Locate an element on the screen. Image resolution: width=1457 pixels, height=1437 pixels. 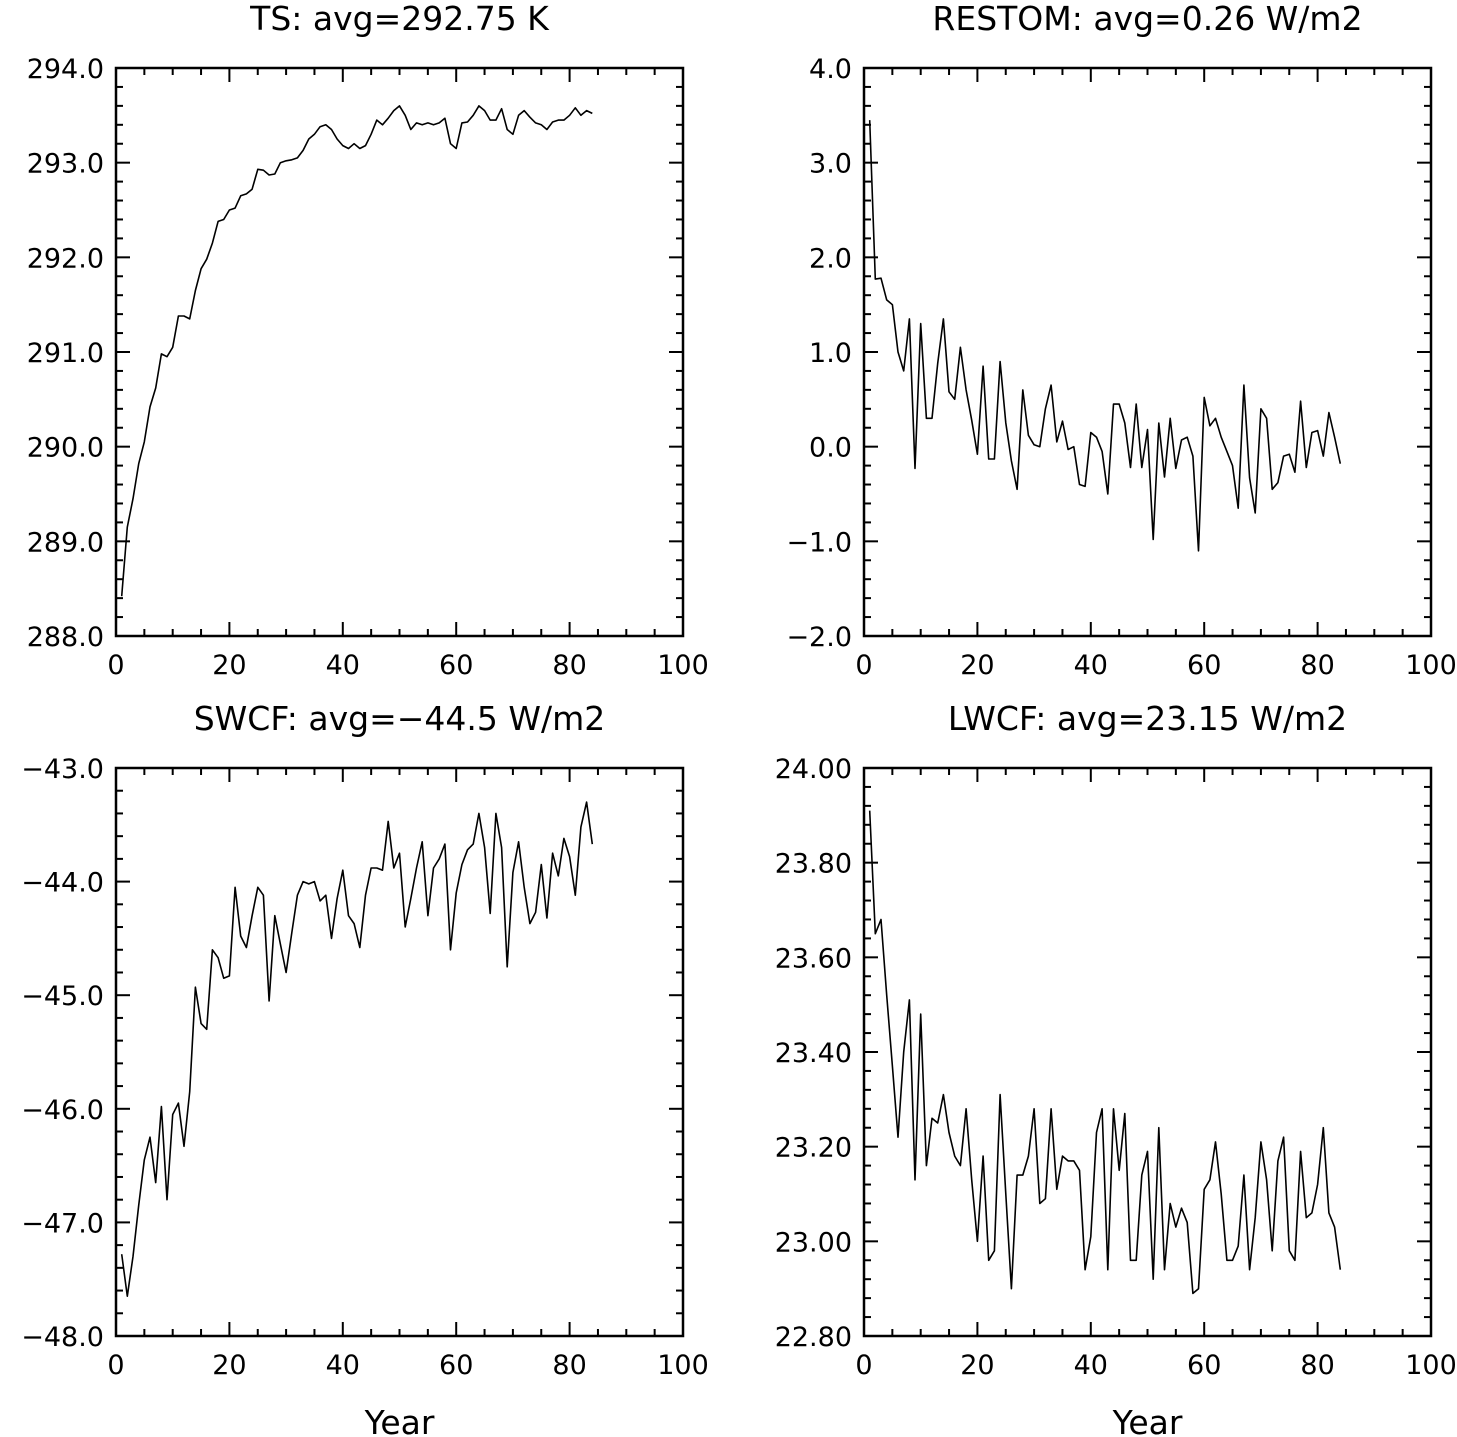
swcf-x-tick-label: 100 is located at coordinates (683, 1365).